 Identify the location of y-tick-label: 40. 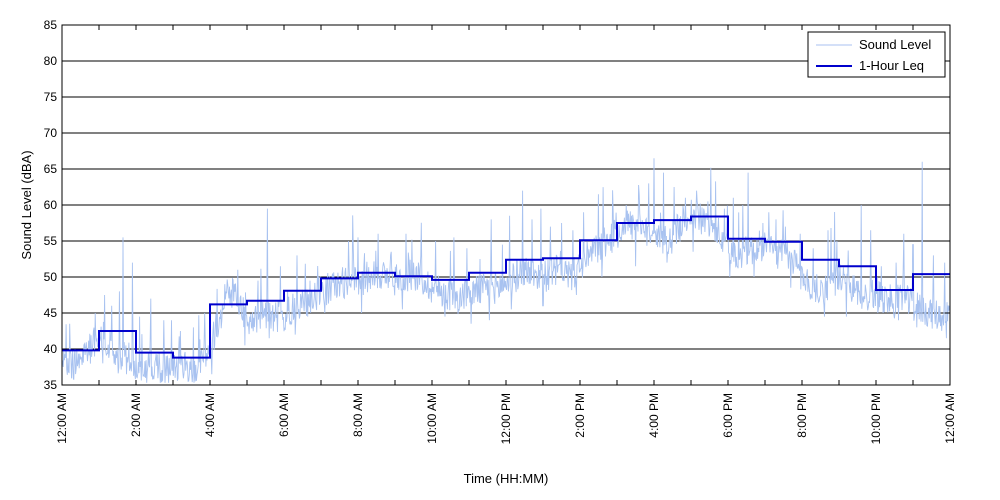
(51, 349).